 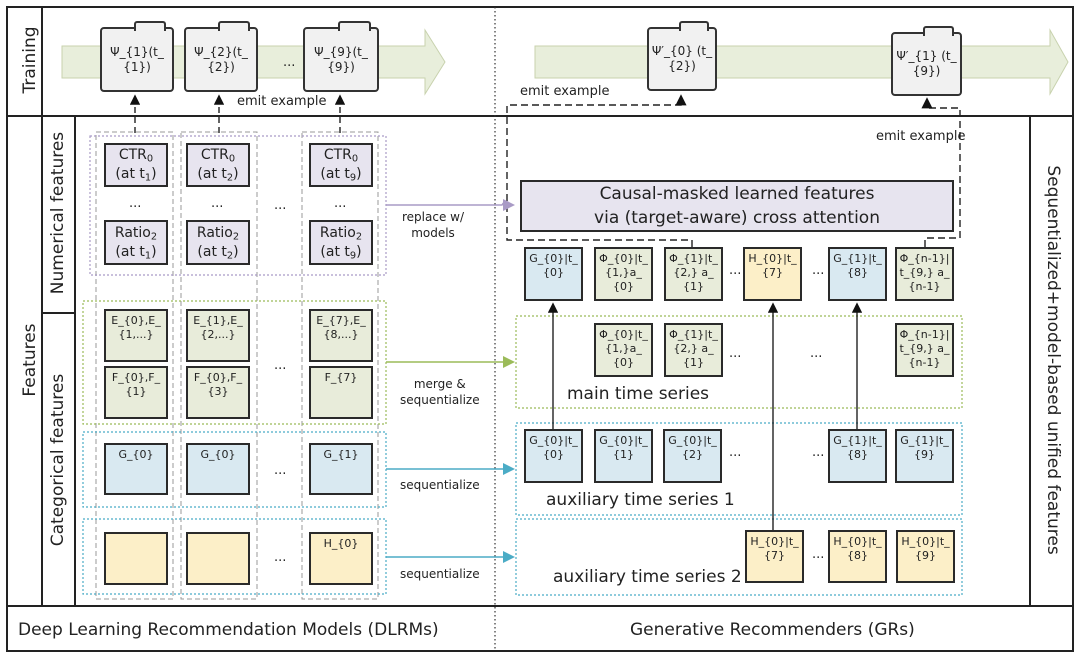 What do you see at coordinates (218, 165) in the screenshot?
I see `ctr-feature-box: CTR0 (at t2)` at bounding box center [218, 165].